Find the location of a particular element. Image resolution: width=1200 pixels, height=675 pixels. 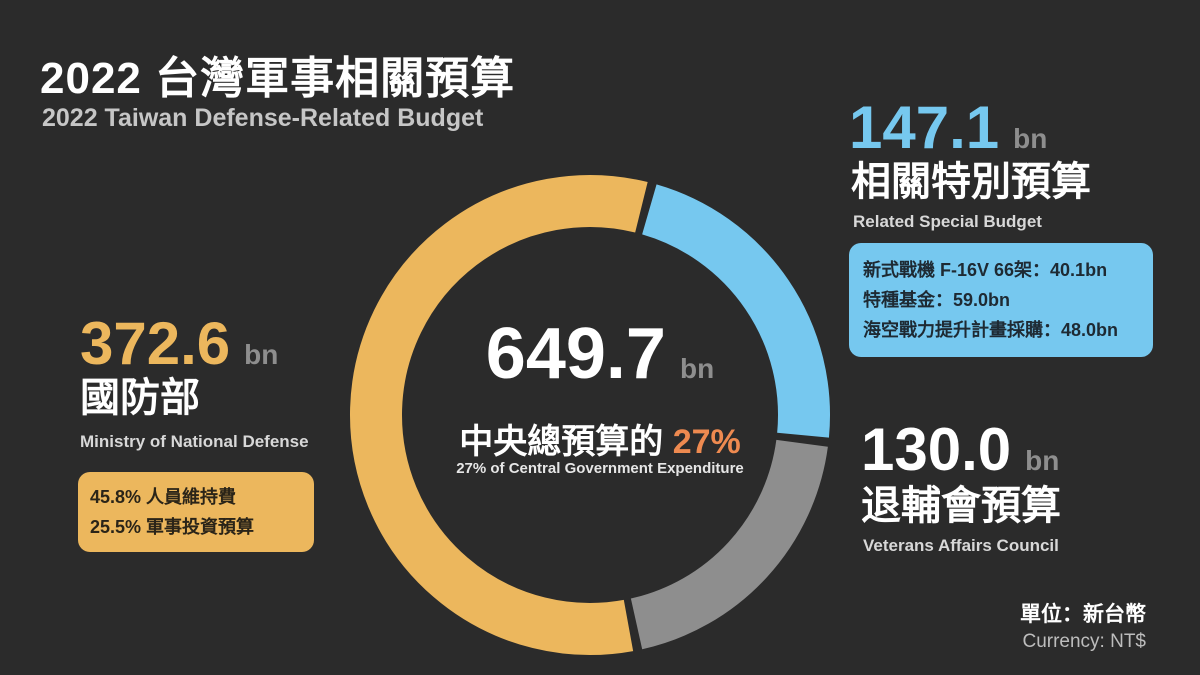

mnd-budget-number: 372.6 is located at coordinates (155, 343).